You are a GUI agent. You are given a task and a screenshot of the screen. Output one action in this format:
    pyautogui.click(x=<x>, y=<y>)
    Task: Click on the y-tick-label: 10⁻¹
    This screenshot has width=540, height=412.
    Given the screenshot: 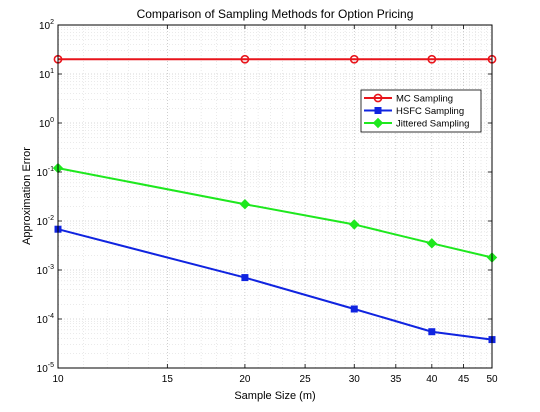 What is the action you would take?
    pyautogui.click(x=45, y=172)
    